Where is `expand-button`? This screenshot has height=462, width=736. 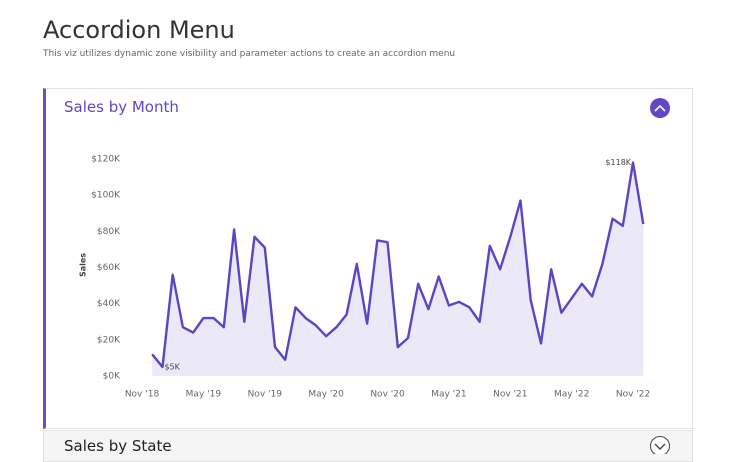
expand-button is located at coordinates (660, 445).